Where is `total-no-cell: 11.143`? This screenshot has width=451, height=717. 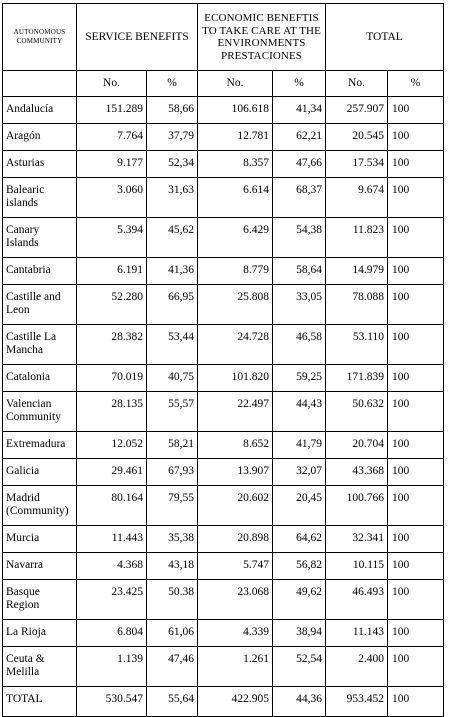 total-no-cell: 11.143 is located at coordinates (357, 633).